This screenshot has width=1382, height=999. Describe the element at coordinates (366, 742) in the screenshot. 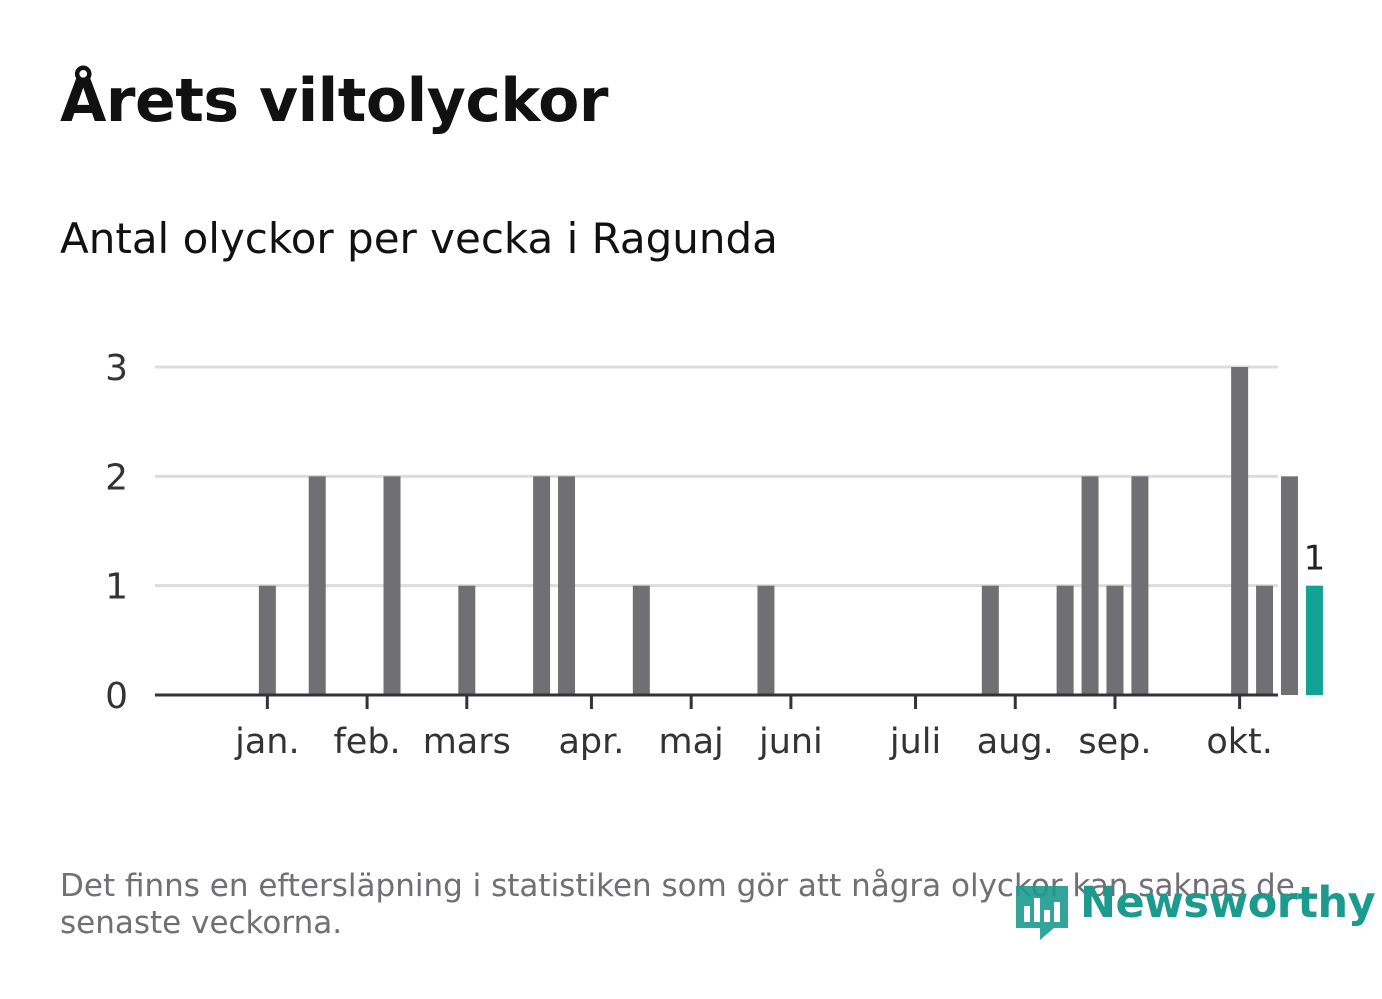

I see `x-tick-label: feb.` at that location.